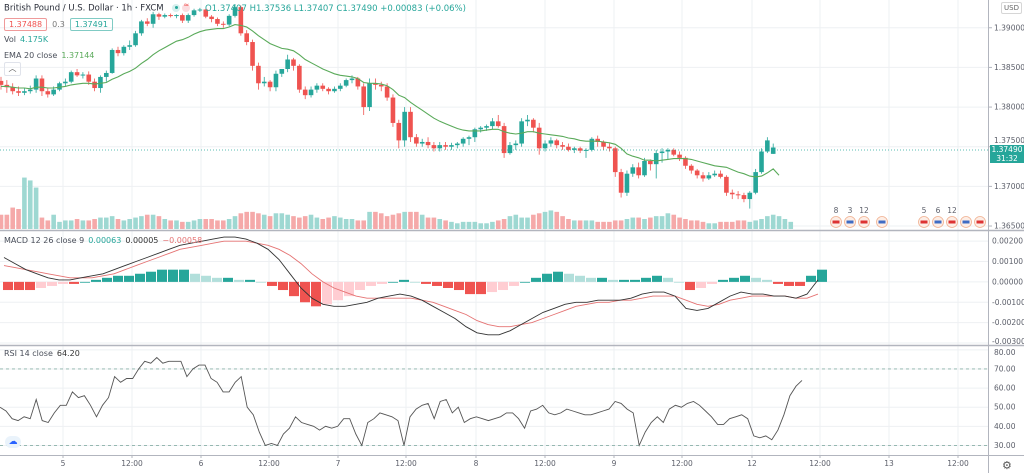 This screenshot has width=1024, height=473. Describe the element at coordinates (1005, 352) in the screenshot. I see `rsi-tick-label: 80.00` at that location.